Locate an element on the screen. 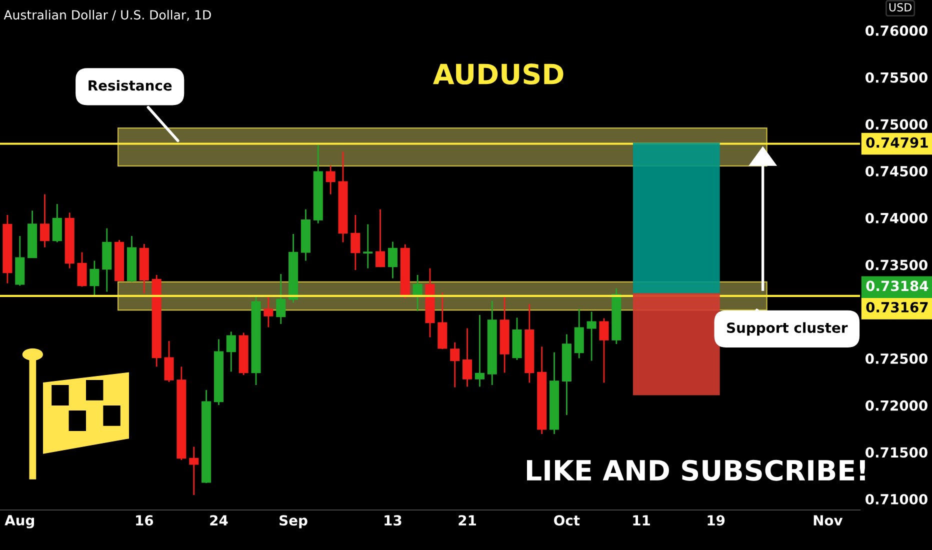  y-tick-label: 0.75000 is located at coordinates (897, 124).